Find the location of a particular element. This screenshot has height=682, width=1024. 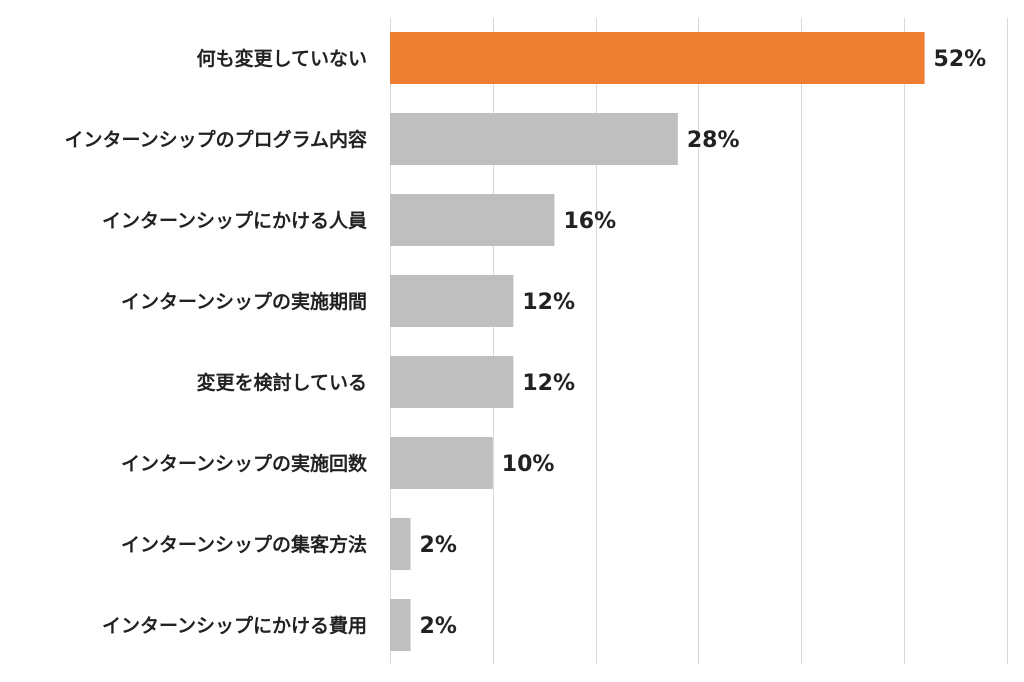

value-label-8: 2% is located at coordinates (438, 626).